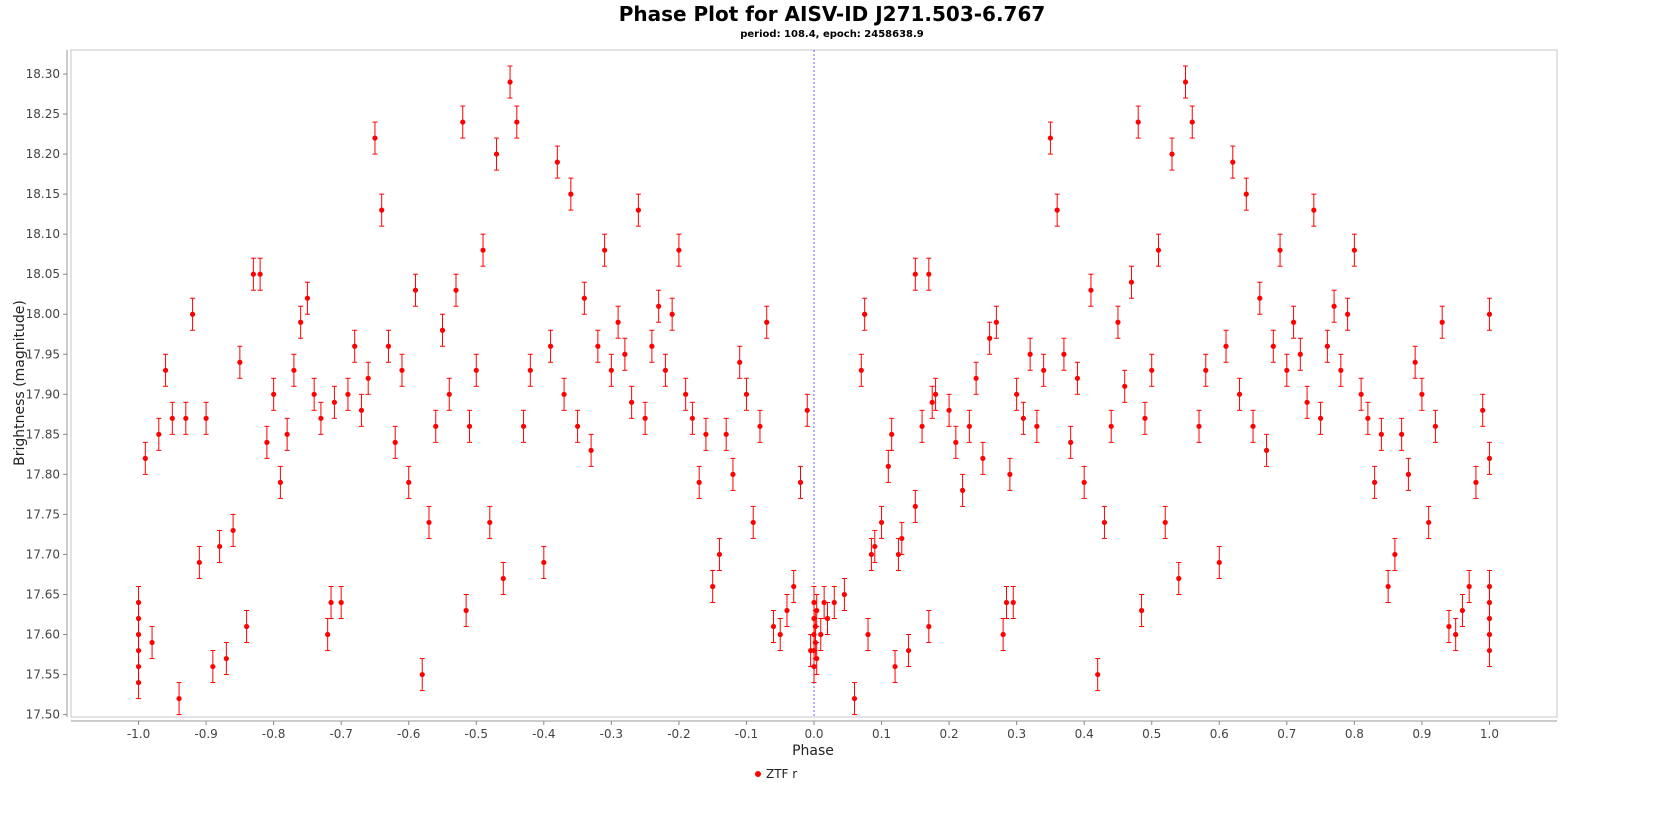 The height and width of the screenshot is (834, 1664). Describe the element at coordinates (949, 734) in the screenshot. I see `x-tick-label: 0.2` at that location.